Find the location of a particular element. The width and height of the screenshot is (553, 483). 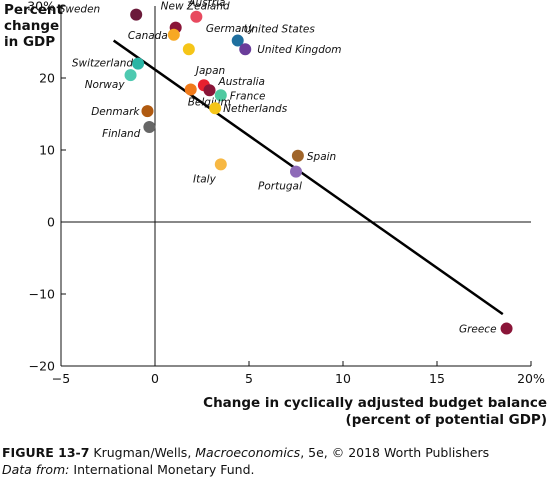

x-tick-label: 20% is located at coordinates (531, 378).